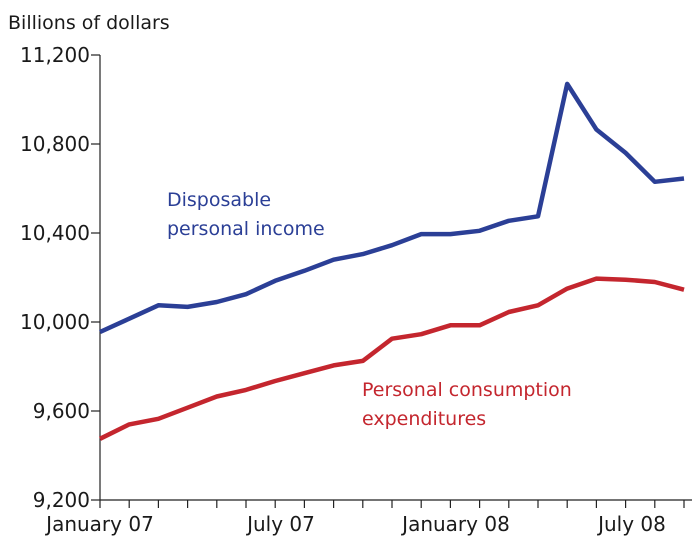 This screenshot has width=692, height=536. Describe the element at coordinates (55, 144) in the screenshot. I see `y-tick-label: 10,800` at that location.